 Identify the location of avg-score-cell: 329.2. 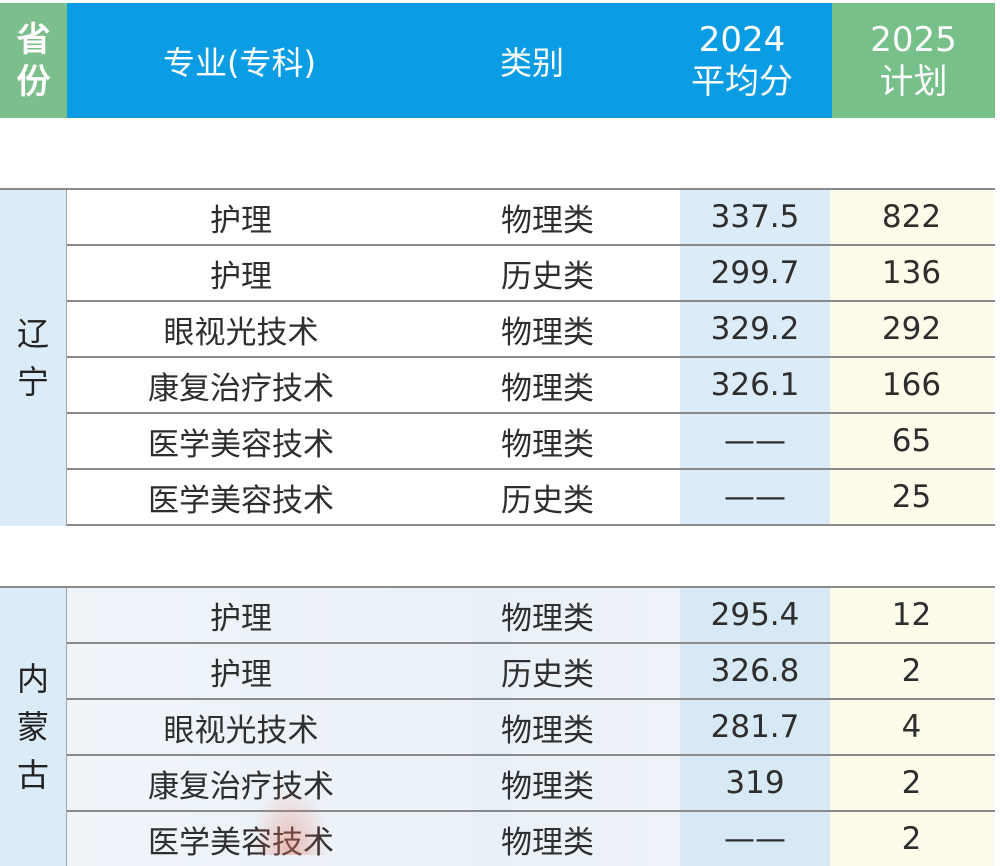
(755, 329).